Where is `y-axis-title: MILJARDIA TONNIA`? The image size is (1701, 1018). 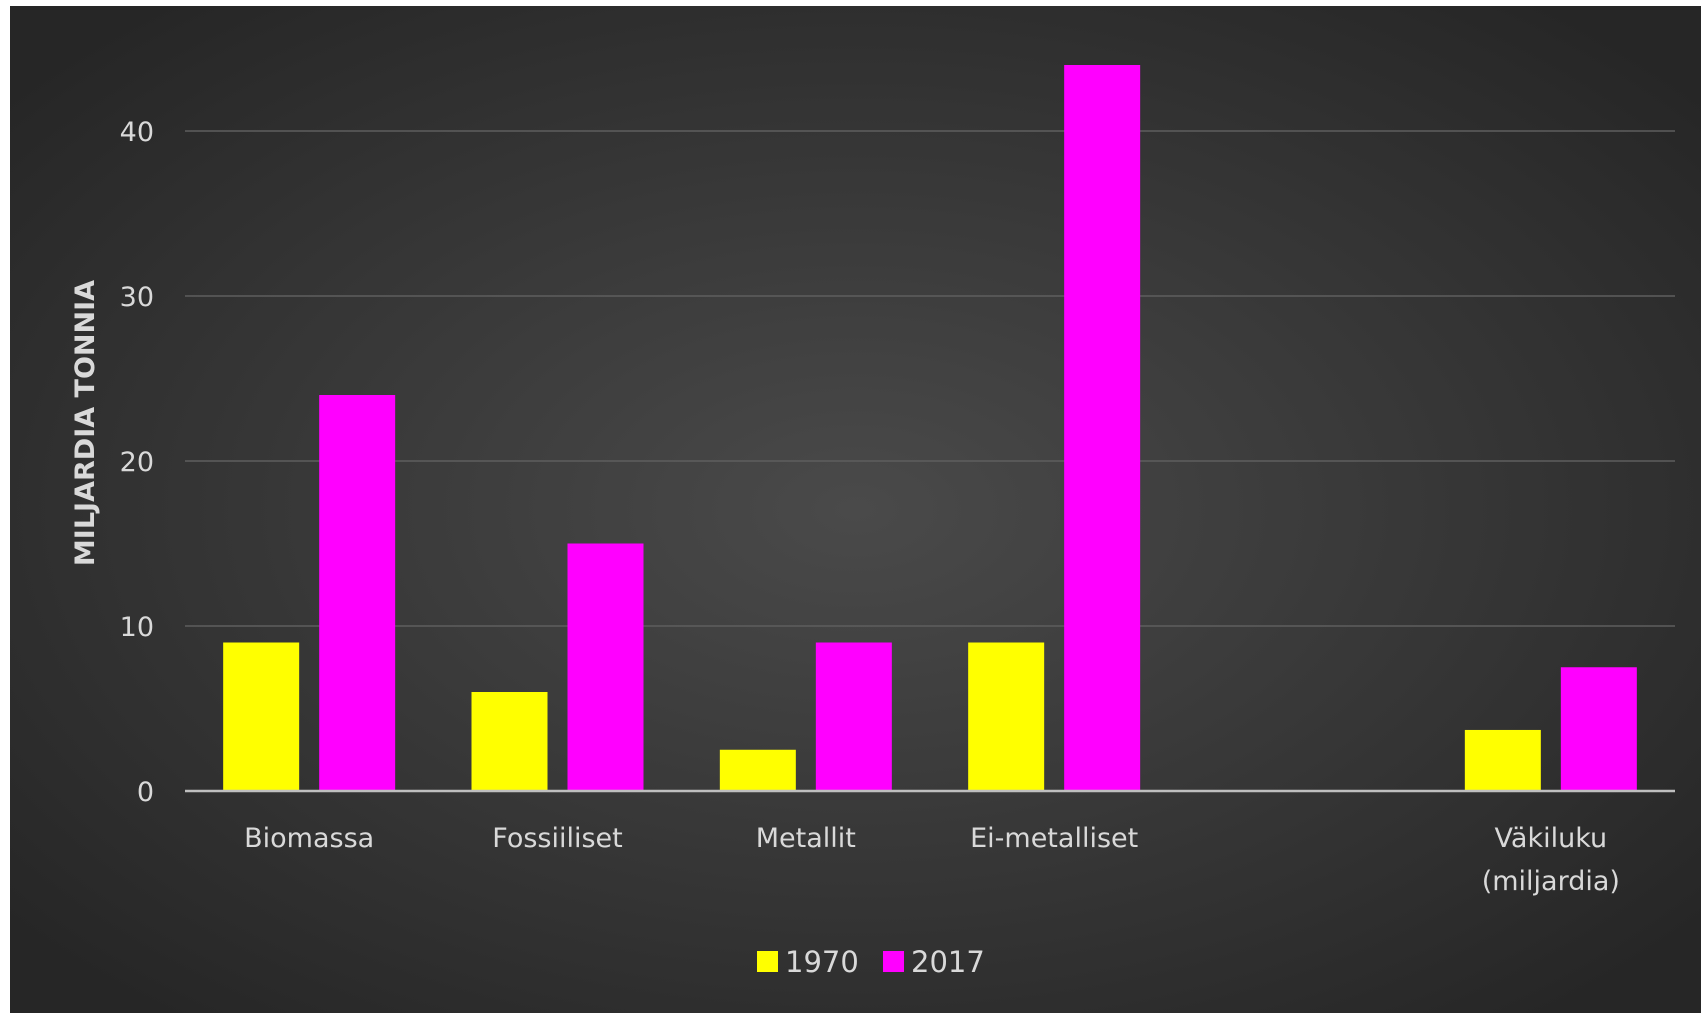
y-axis-title: MILJARDIA TONNIA is located at coordinates (85, 423).